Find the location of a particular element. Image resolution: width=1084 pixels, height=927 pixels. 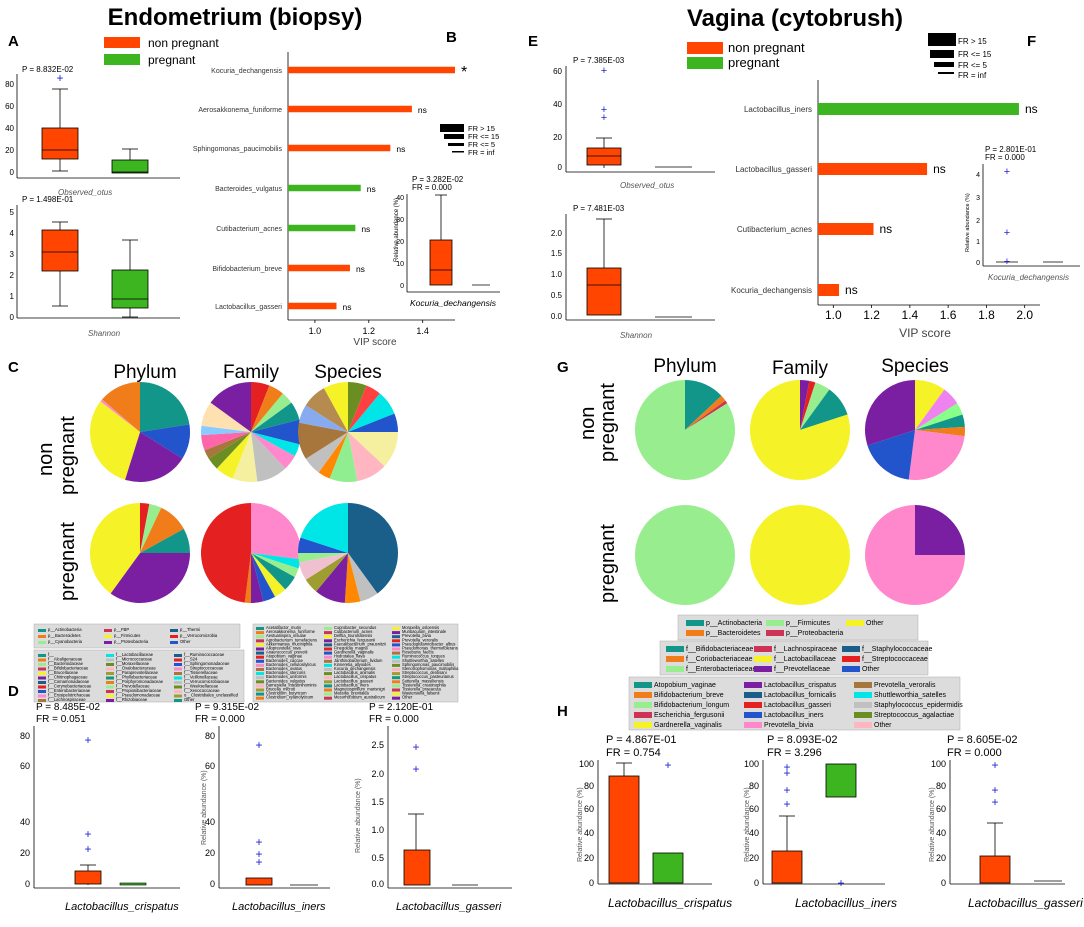

panel-h-3-tick: 20 is located at coordinates (941, 858).